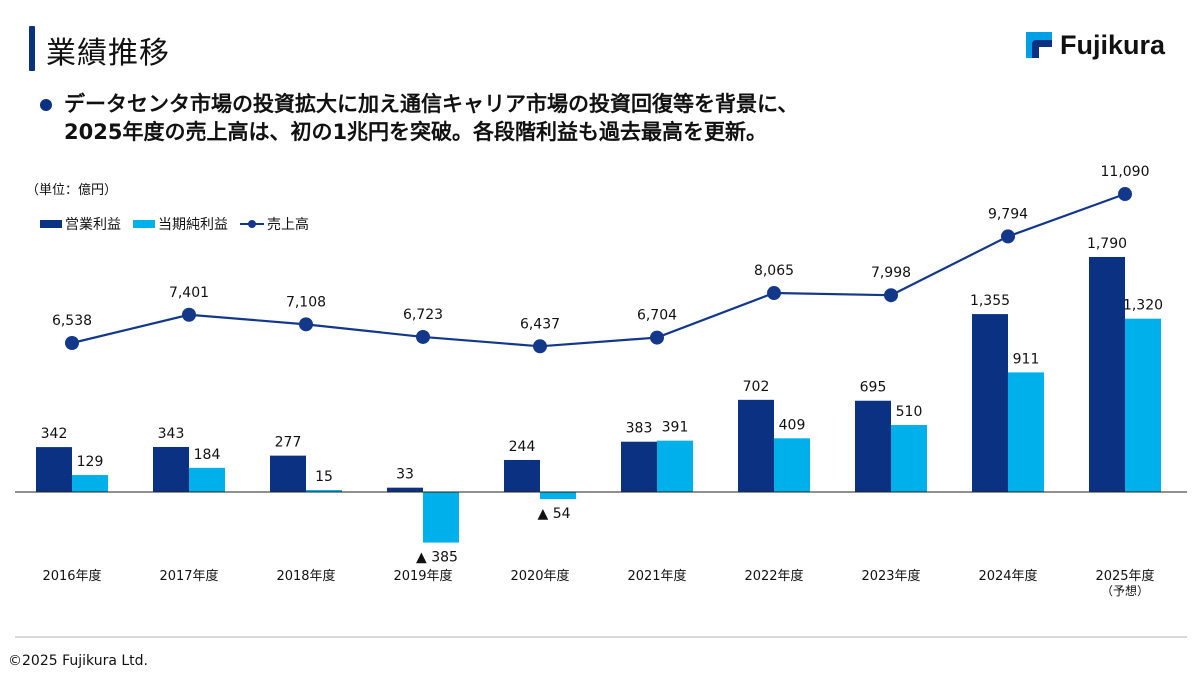 This screenshot has height=676, width=1200. What do you see at coordinates (756, 387) in the screenshot?
I see `operating-profit-label: 702` at bounding box center [756, 387].